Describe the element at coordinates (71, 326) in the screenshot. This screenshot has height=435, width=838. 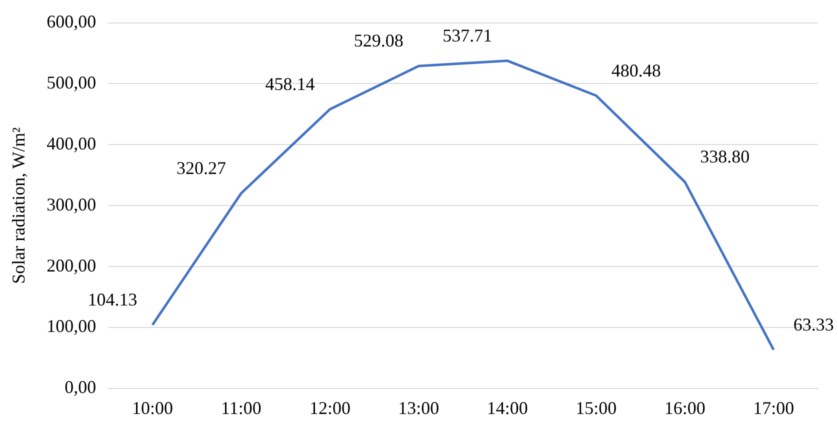
I see `y-tick-label: 100,00` at that location.